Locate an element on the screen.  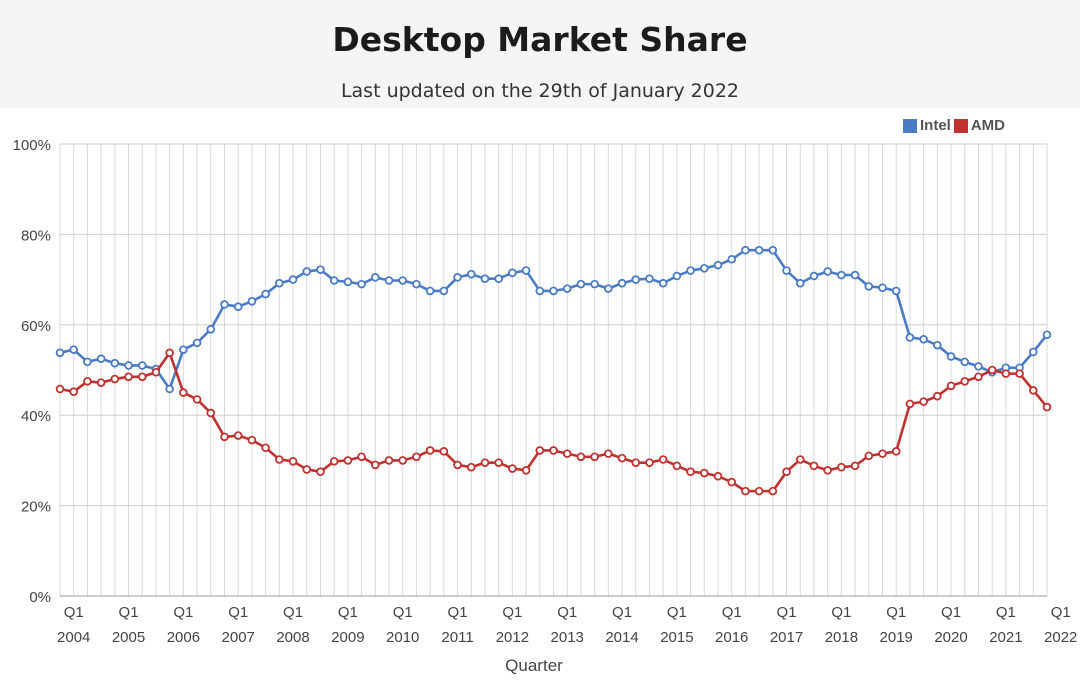
x-tick-label-year: 2010 is located at coordinates (402, 637).